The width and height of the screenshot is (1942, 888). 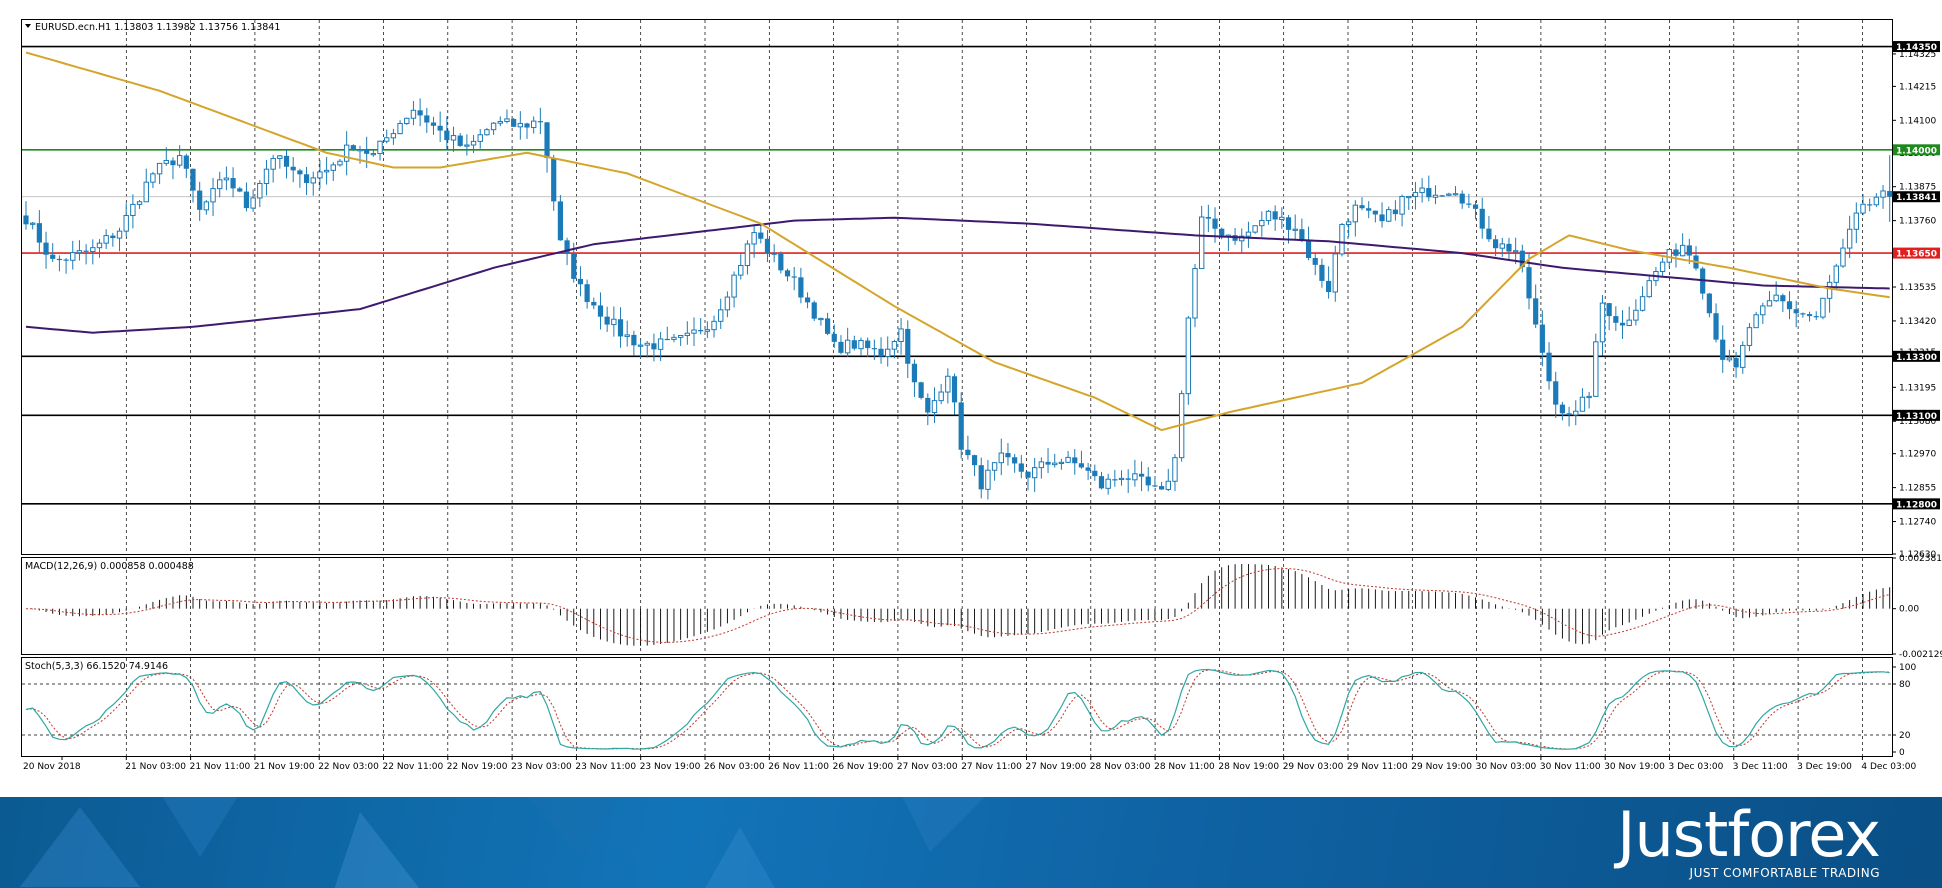 What do you see at coordinates (991, 767) in the screenshot?
I see `time-tick-label: 27 Nov 11:00` at bounding box center [991, 767].